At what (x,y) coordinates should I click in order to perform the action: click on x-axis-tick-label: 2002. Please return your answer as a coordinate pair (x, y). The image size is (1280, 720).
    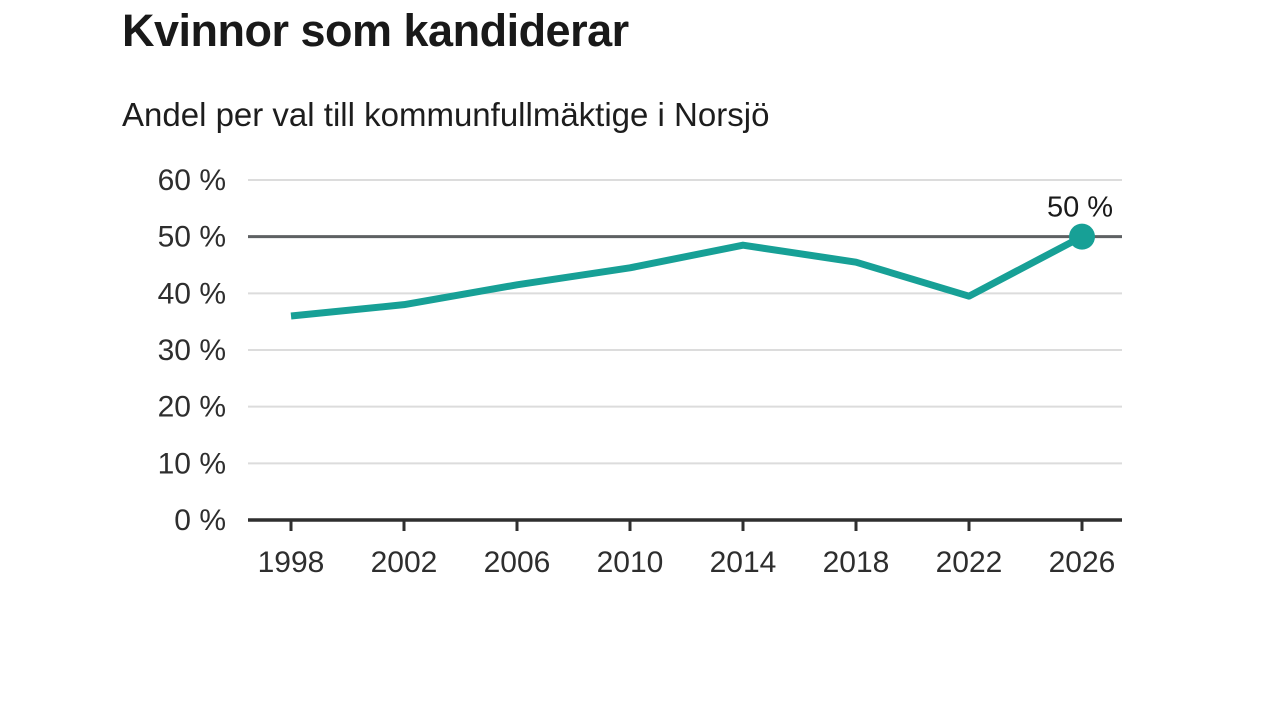
    Looking at the image, I should click on (404, 562).